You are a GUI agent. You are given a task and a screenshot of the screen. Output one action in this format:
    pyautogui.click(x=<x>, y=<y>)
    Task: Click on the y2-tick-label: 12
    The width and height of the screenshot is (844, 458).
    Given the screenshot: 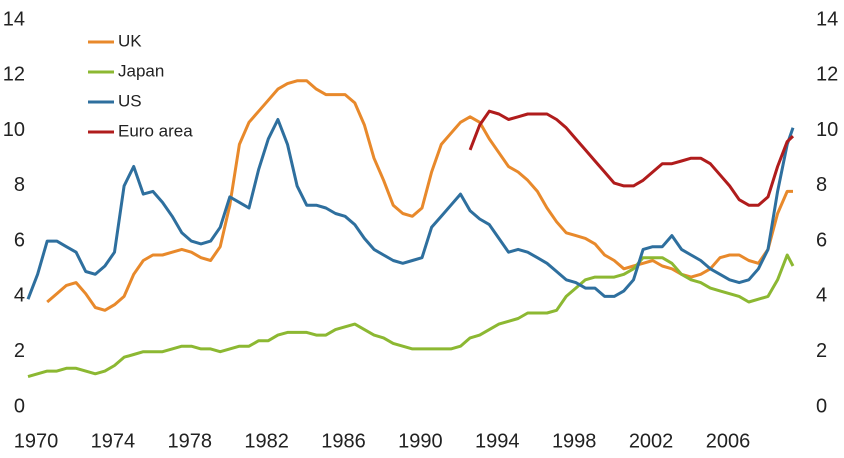 What is the action you would take?
    pyautogui.click(x=827, y=75)
    